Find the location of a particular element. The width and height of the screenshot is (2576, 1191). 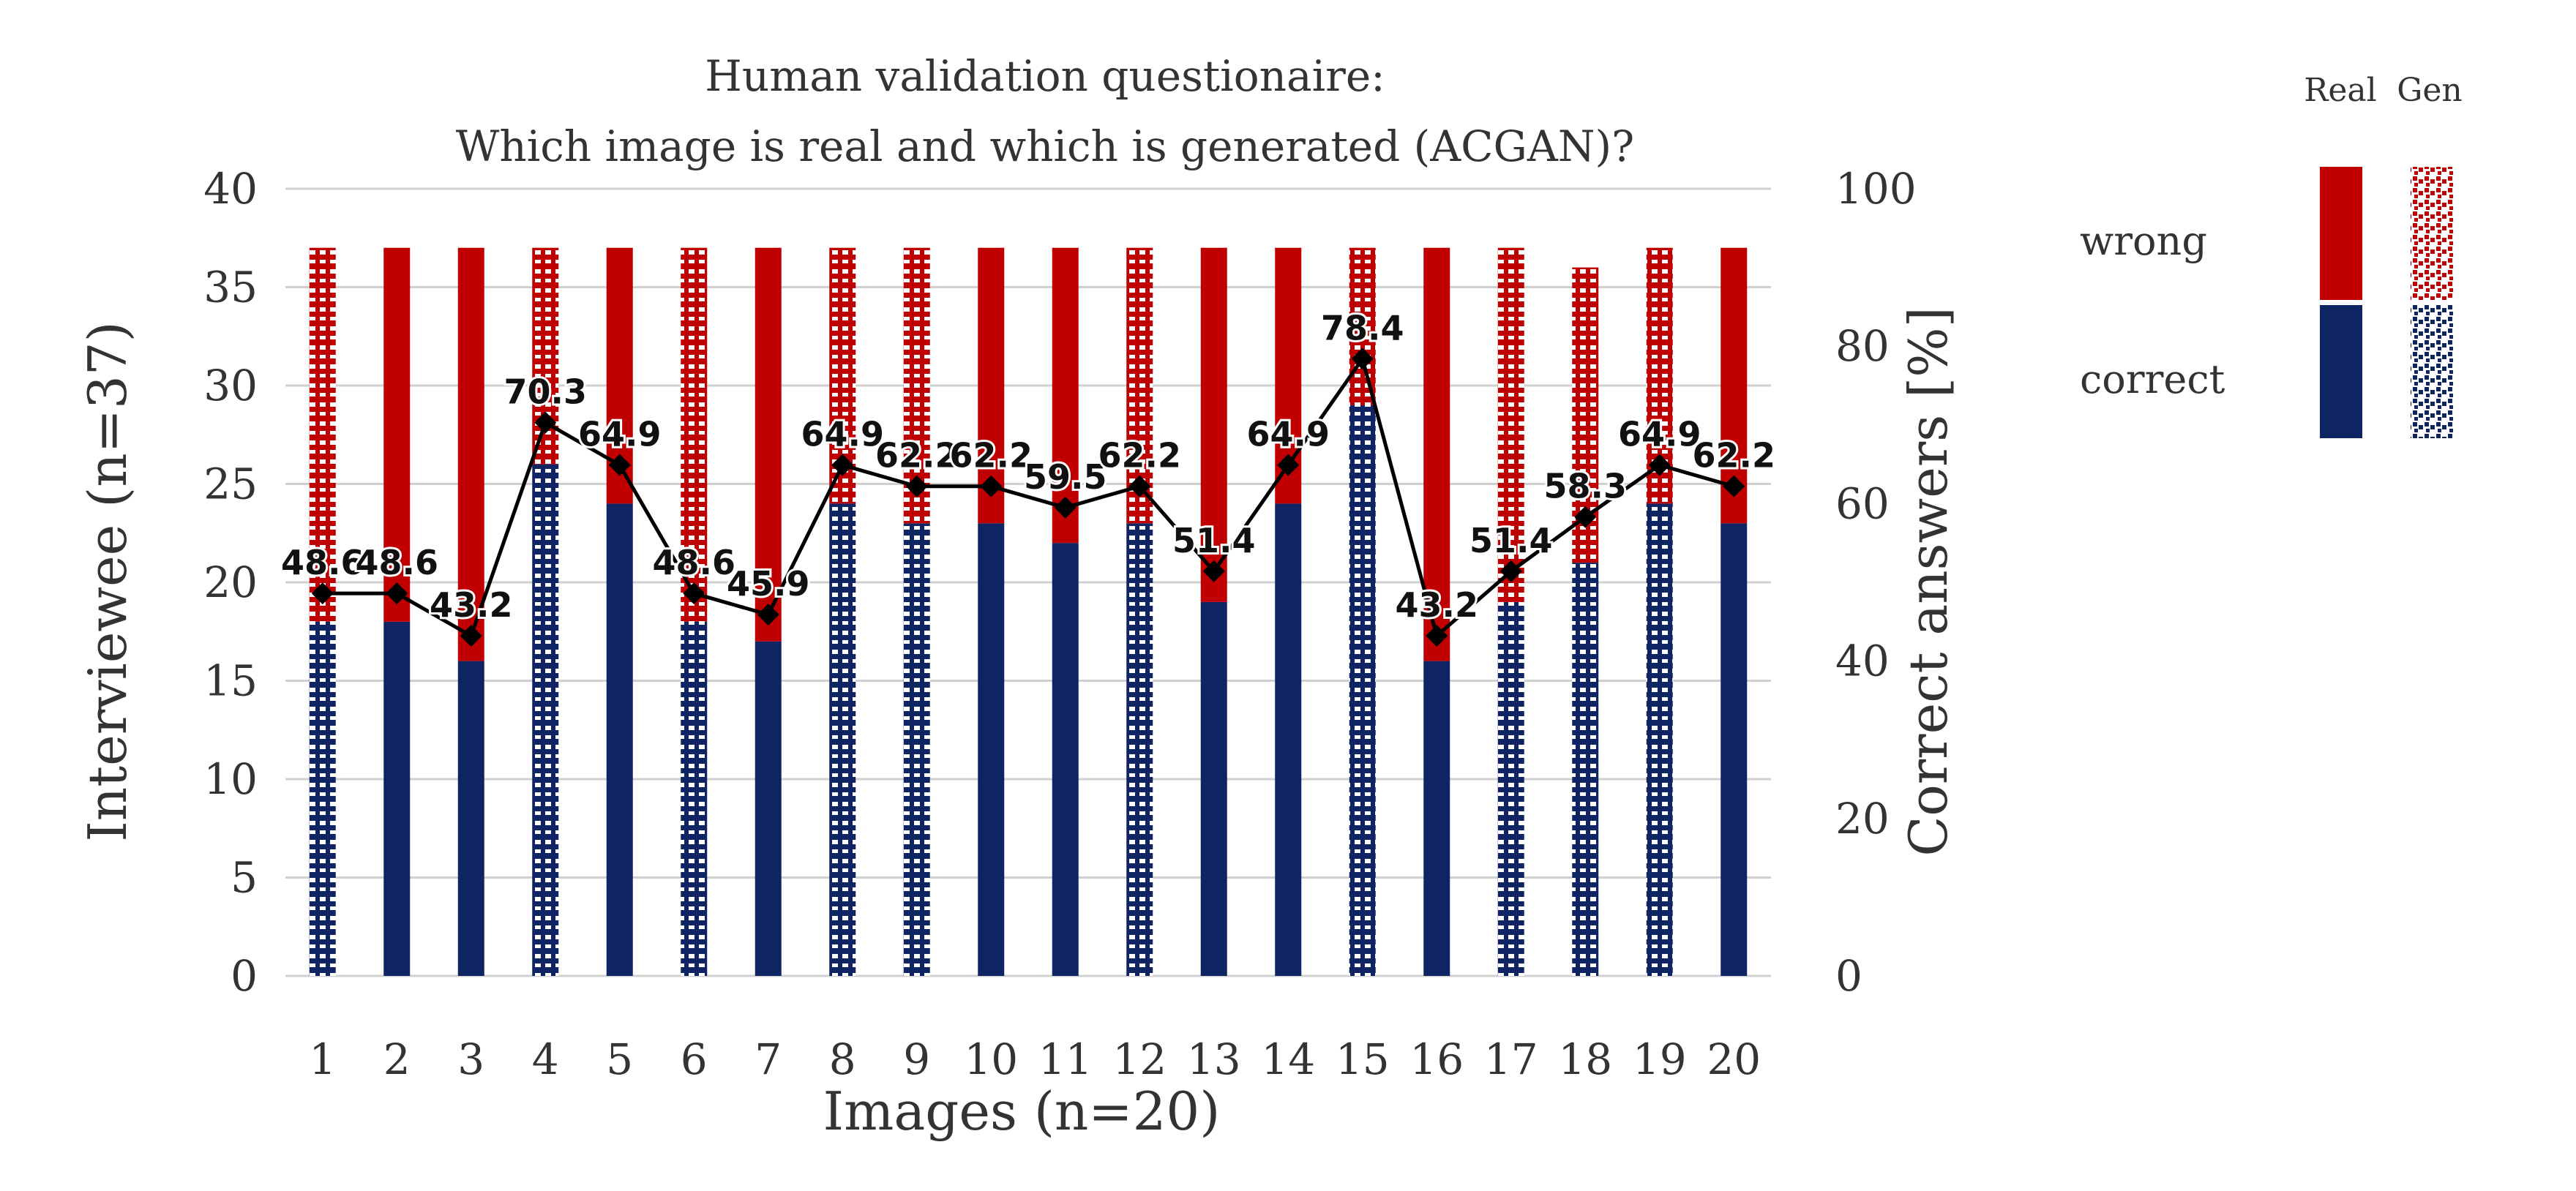

legend-row-correct: correct is located at coordinates (2152, 379).